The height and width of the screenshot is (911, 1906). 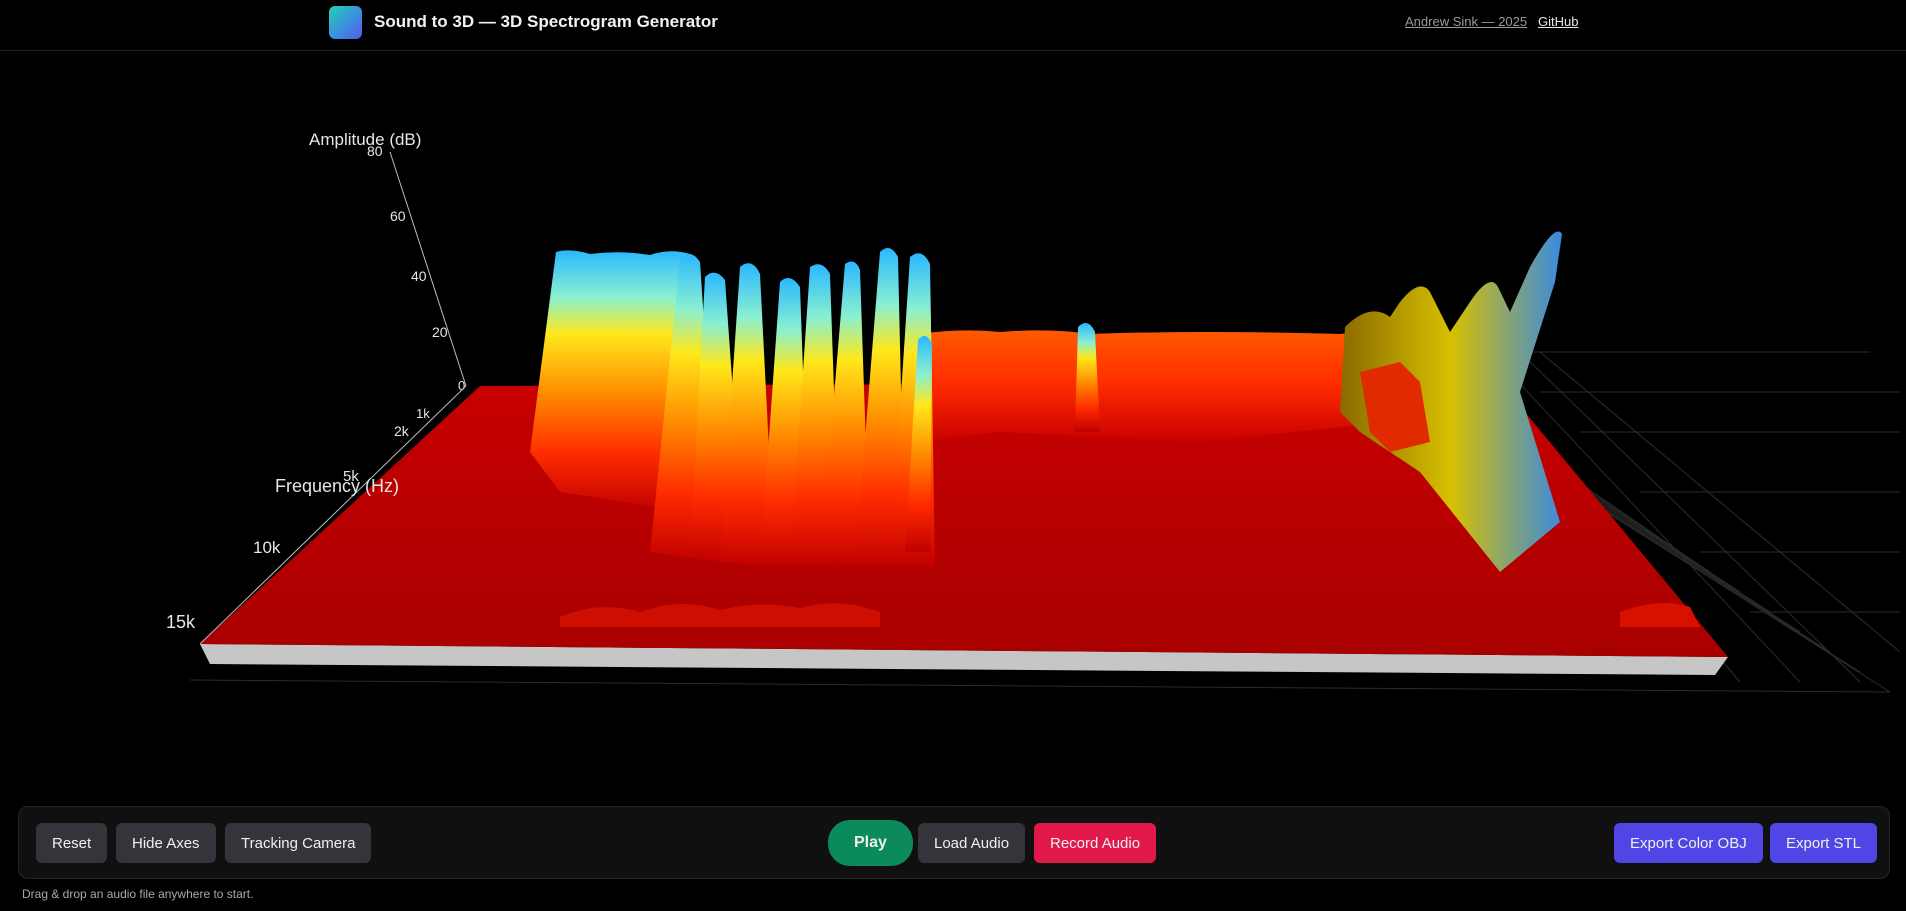 I want to click on github-link: GitHub, so click(x=1558, y=21).